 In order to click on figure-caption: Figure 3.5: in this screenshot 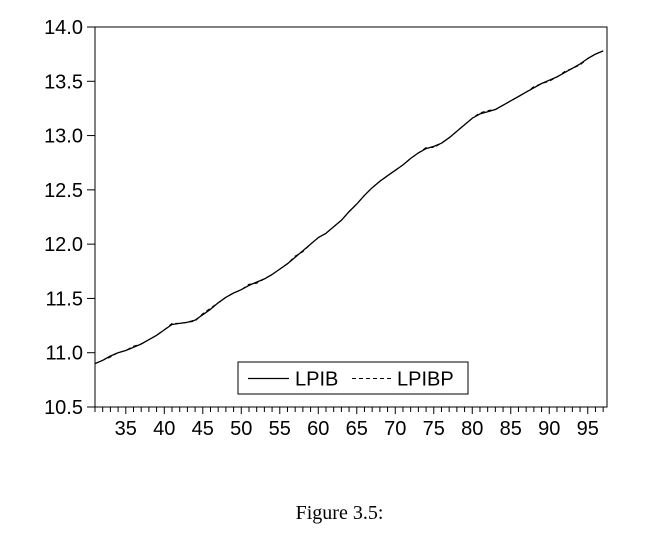, I will do `click(339, 513)`.